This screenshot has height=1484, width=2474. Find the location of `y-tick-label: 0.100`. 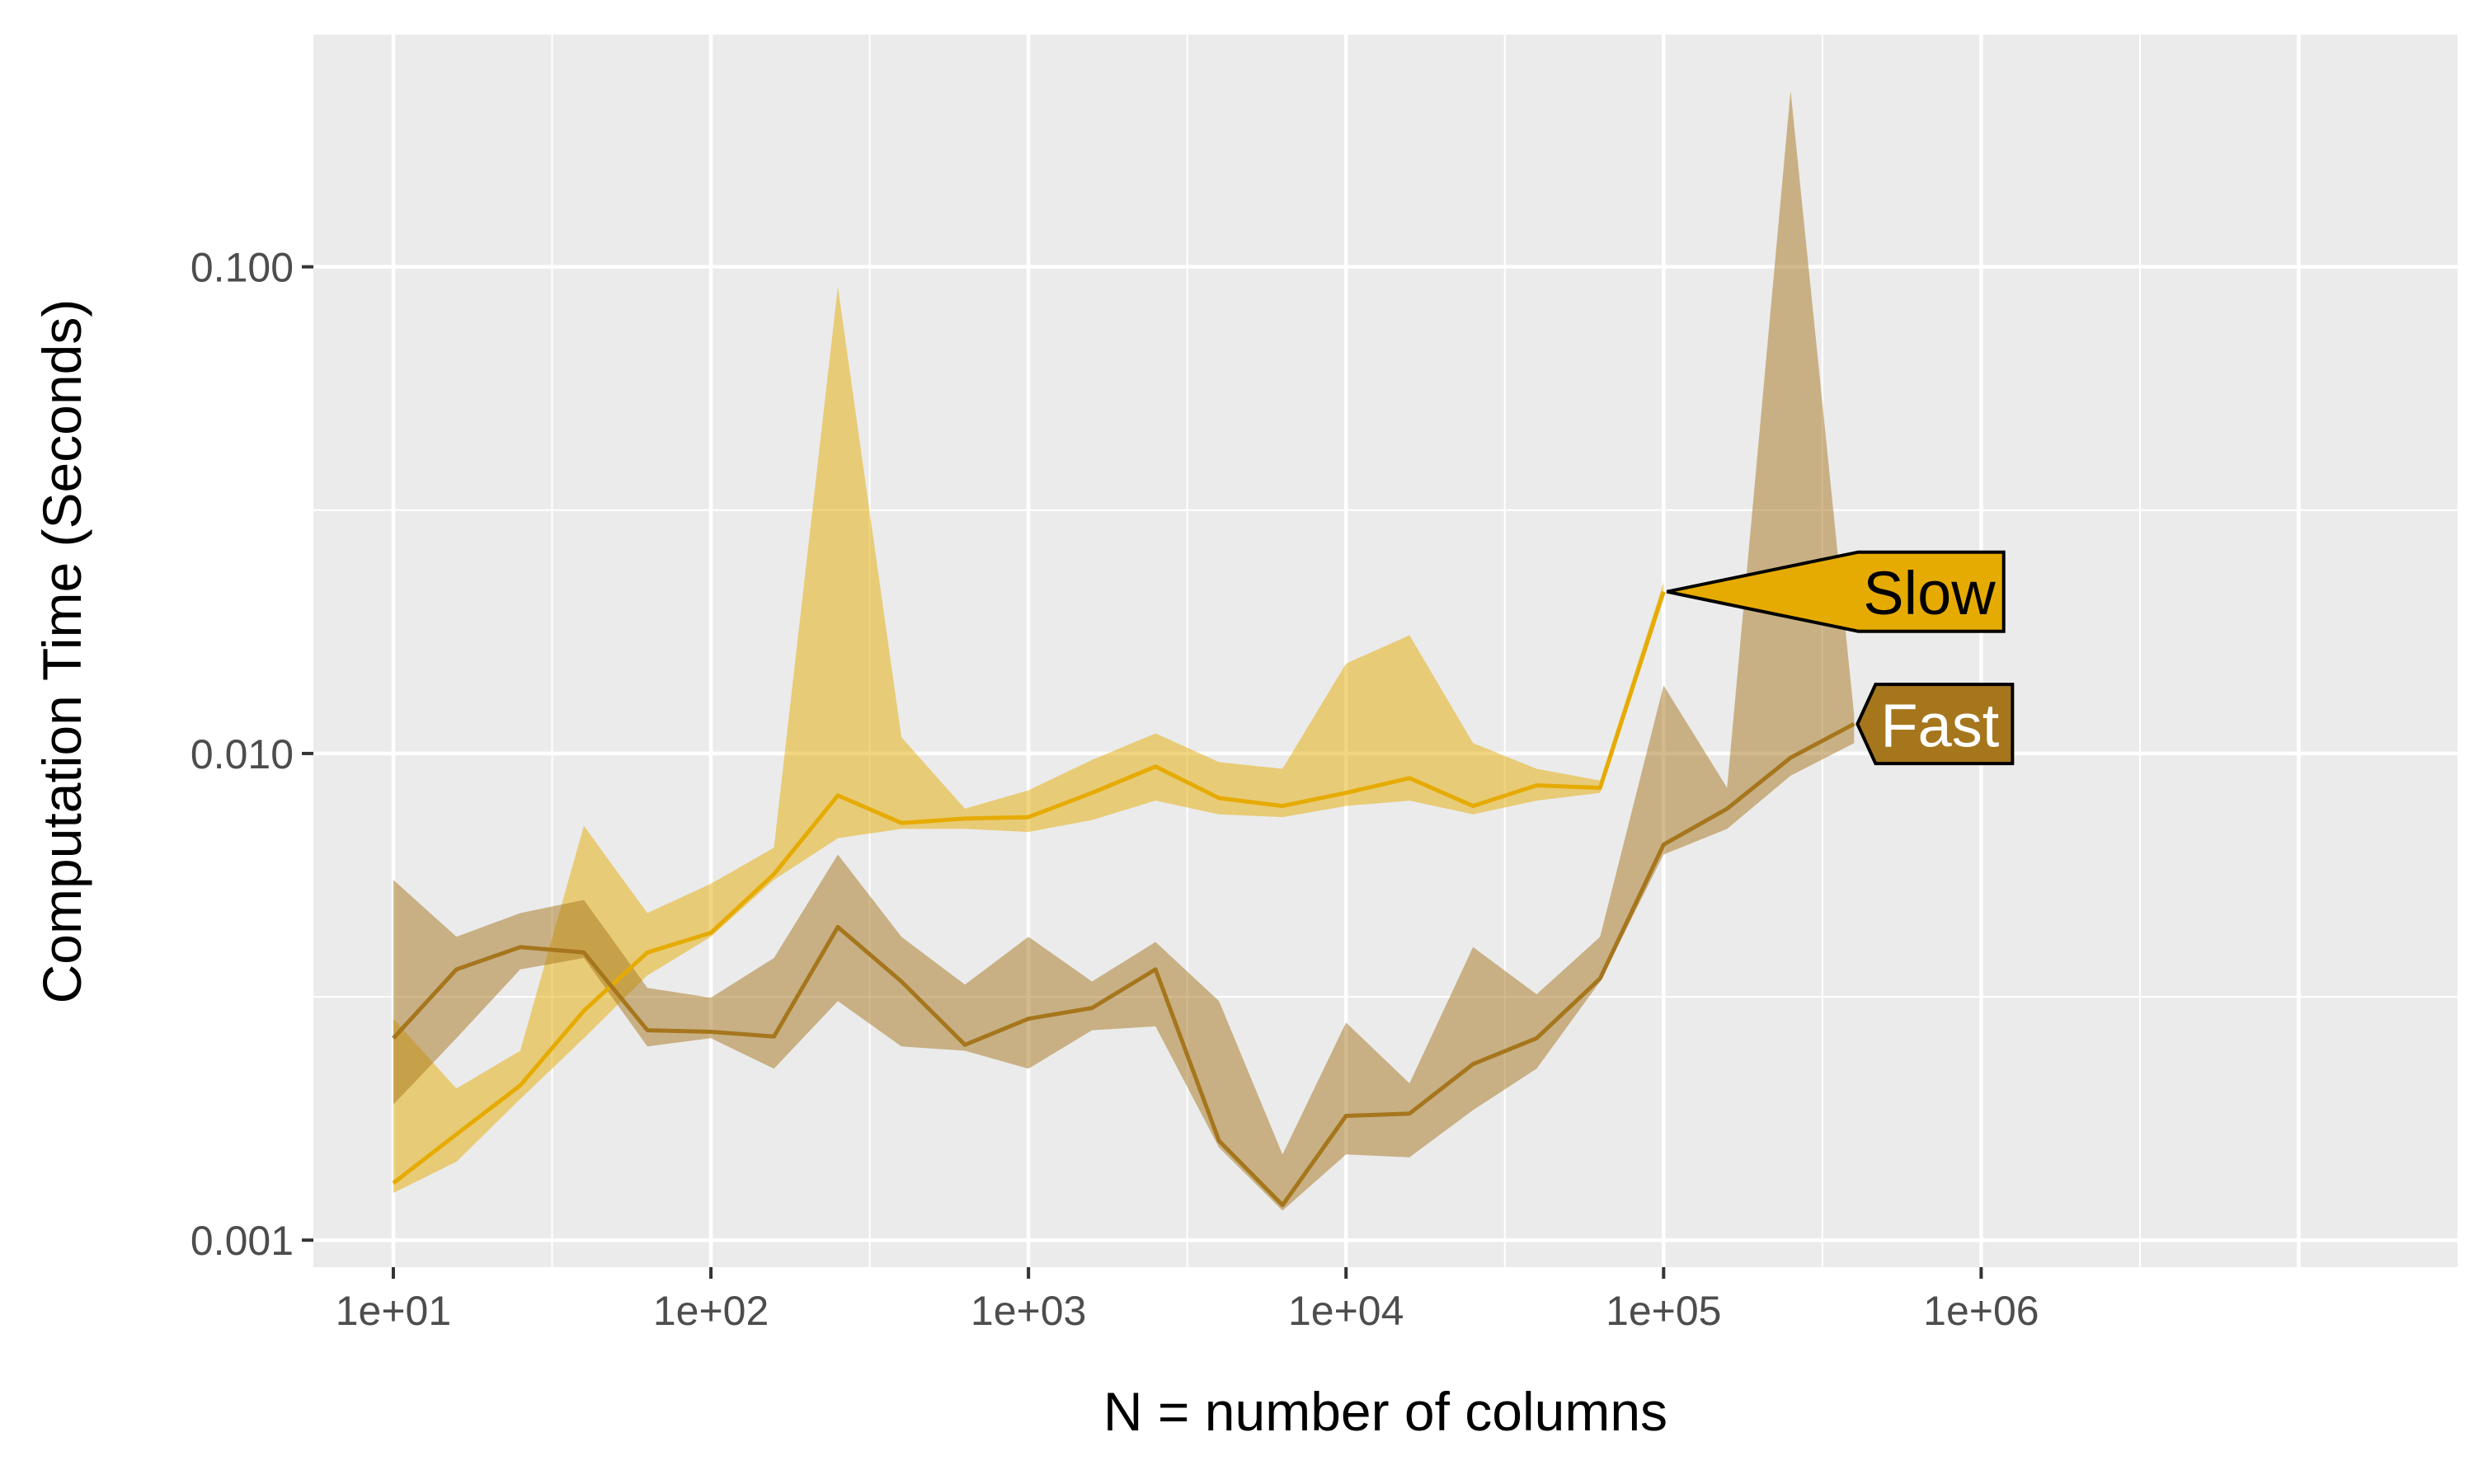

y-tick-label: 0.100 is located at coordinates (242, 268).